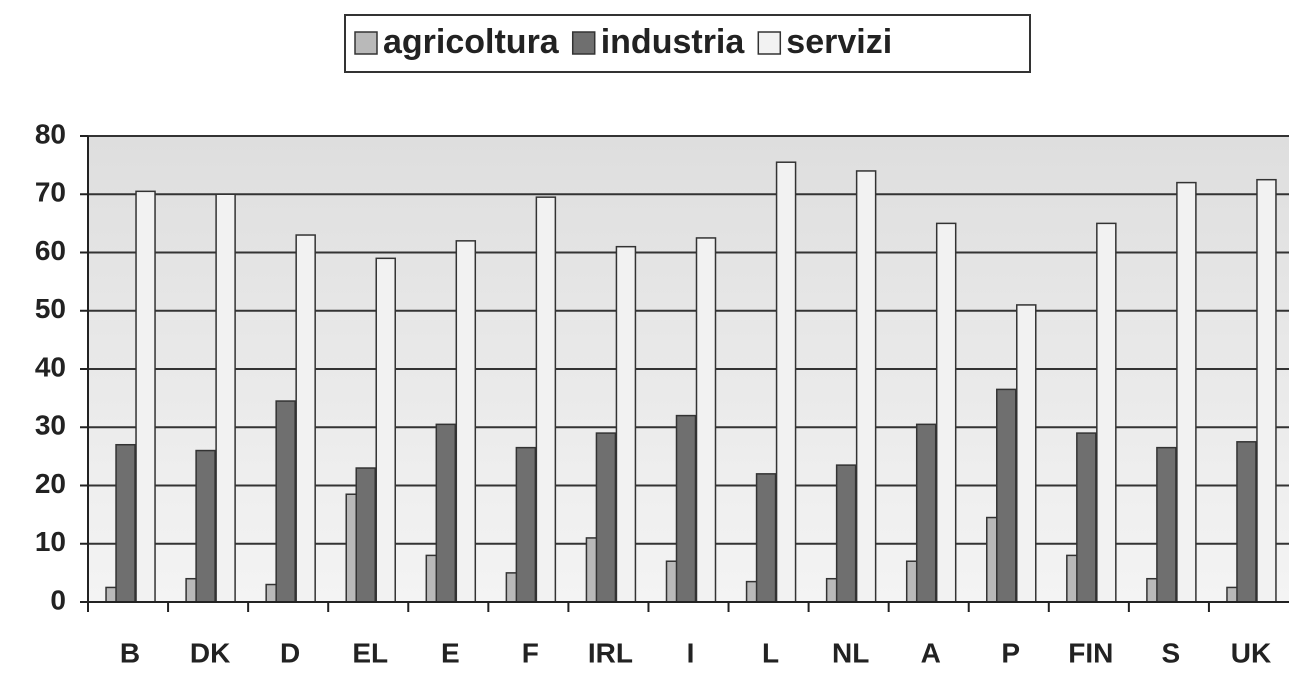 Image resolution: width=1289 pixels, height=686 pixels. I want to click on x-tick-label: UK, so click(1251, 652).